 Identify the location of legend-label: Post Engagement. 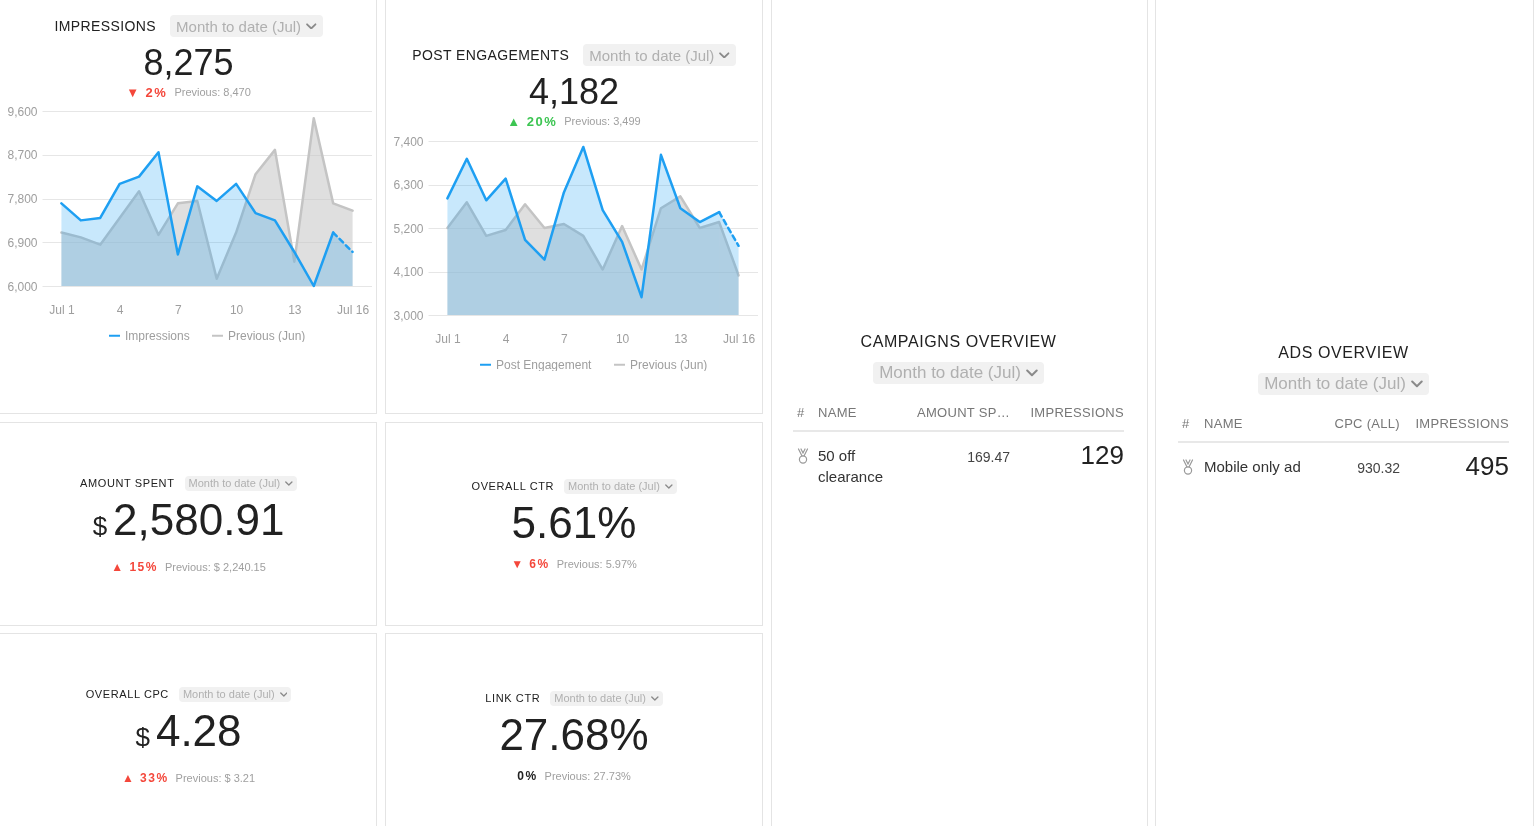
(544, 364).